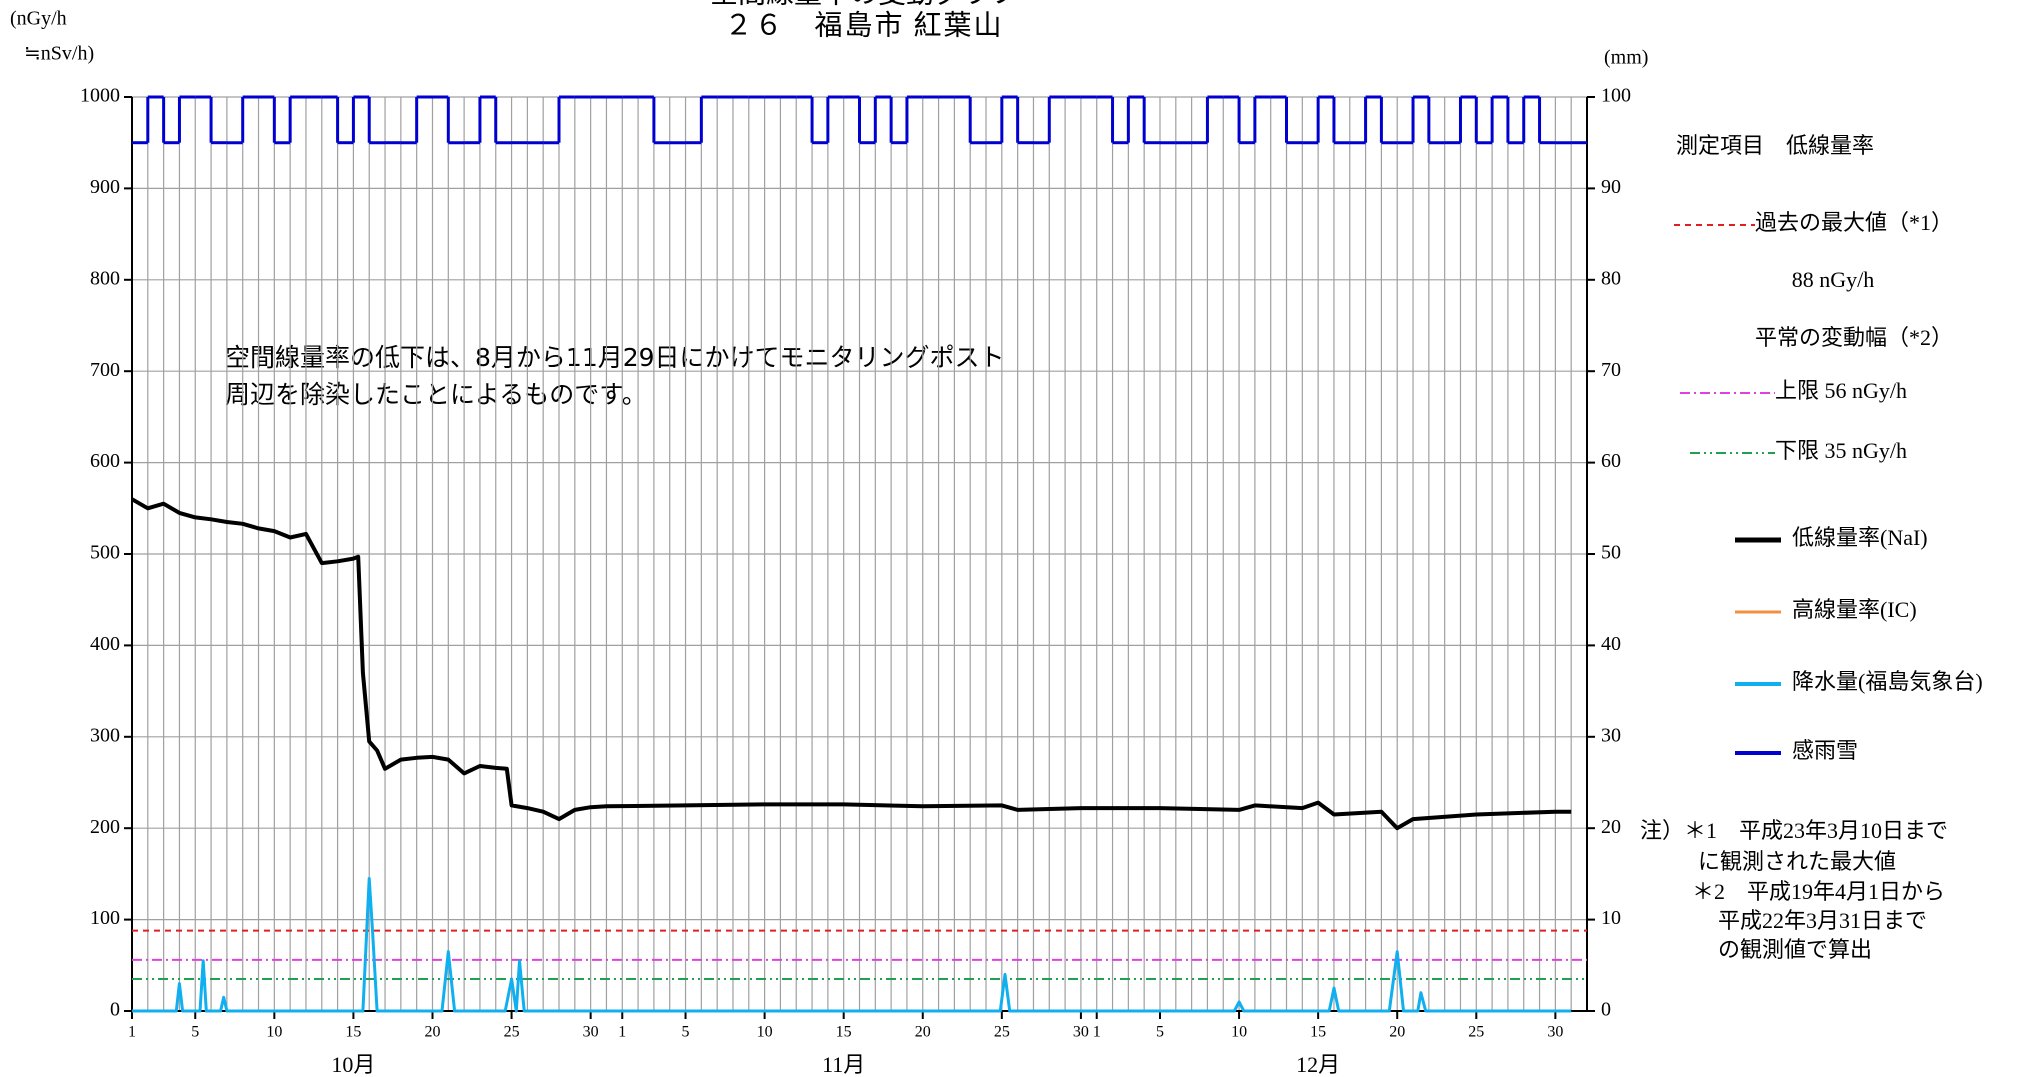 The width and height of the screenshot is (2043, 1077). I want to click on y-tick-label: 400, so click(105, 644).